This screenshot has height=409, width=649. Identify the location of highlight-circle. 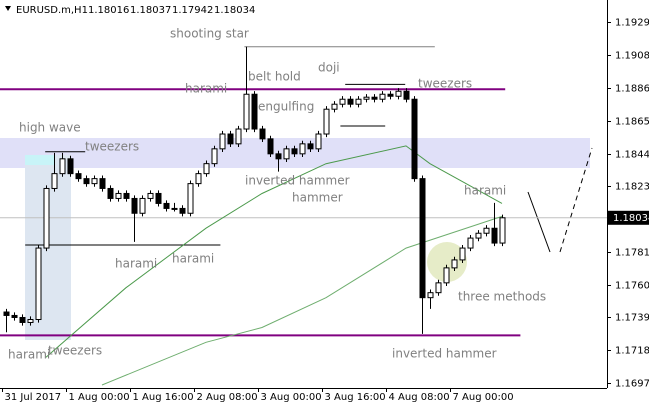
(447, 262).